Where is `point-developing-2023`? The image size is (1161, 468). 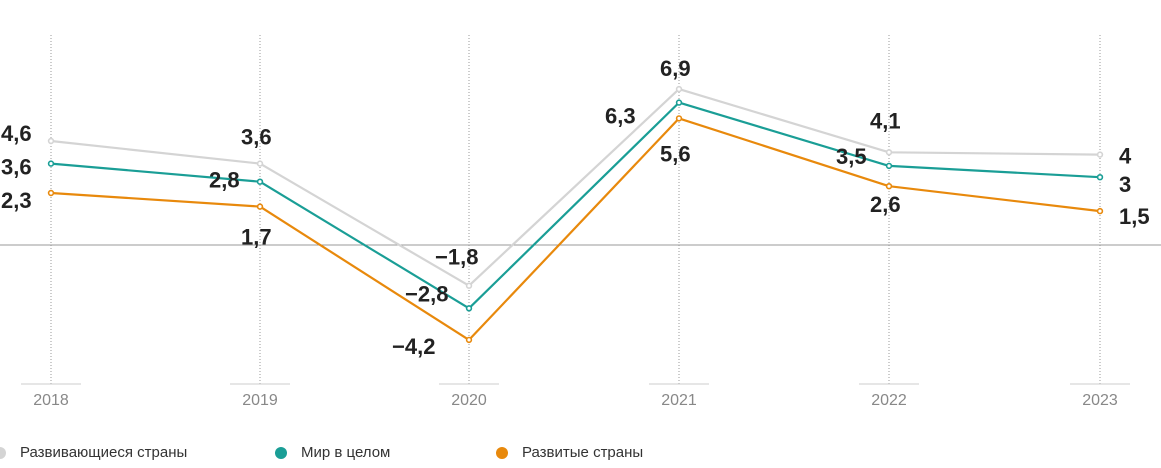 point-developing-2023 is located at coordinates (1100, 154).